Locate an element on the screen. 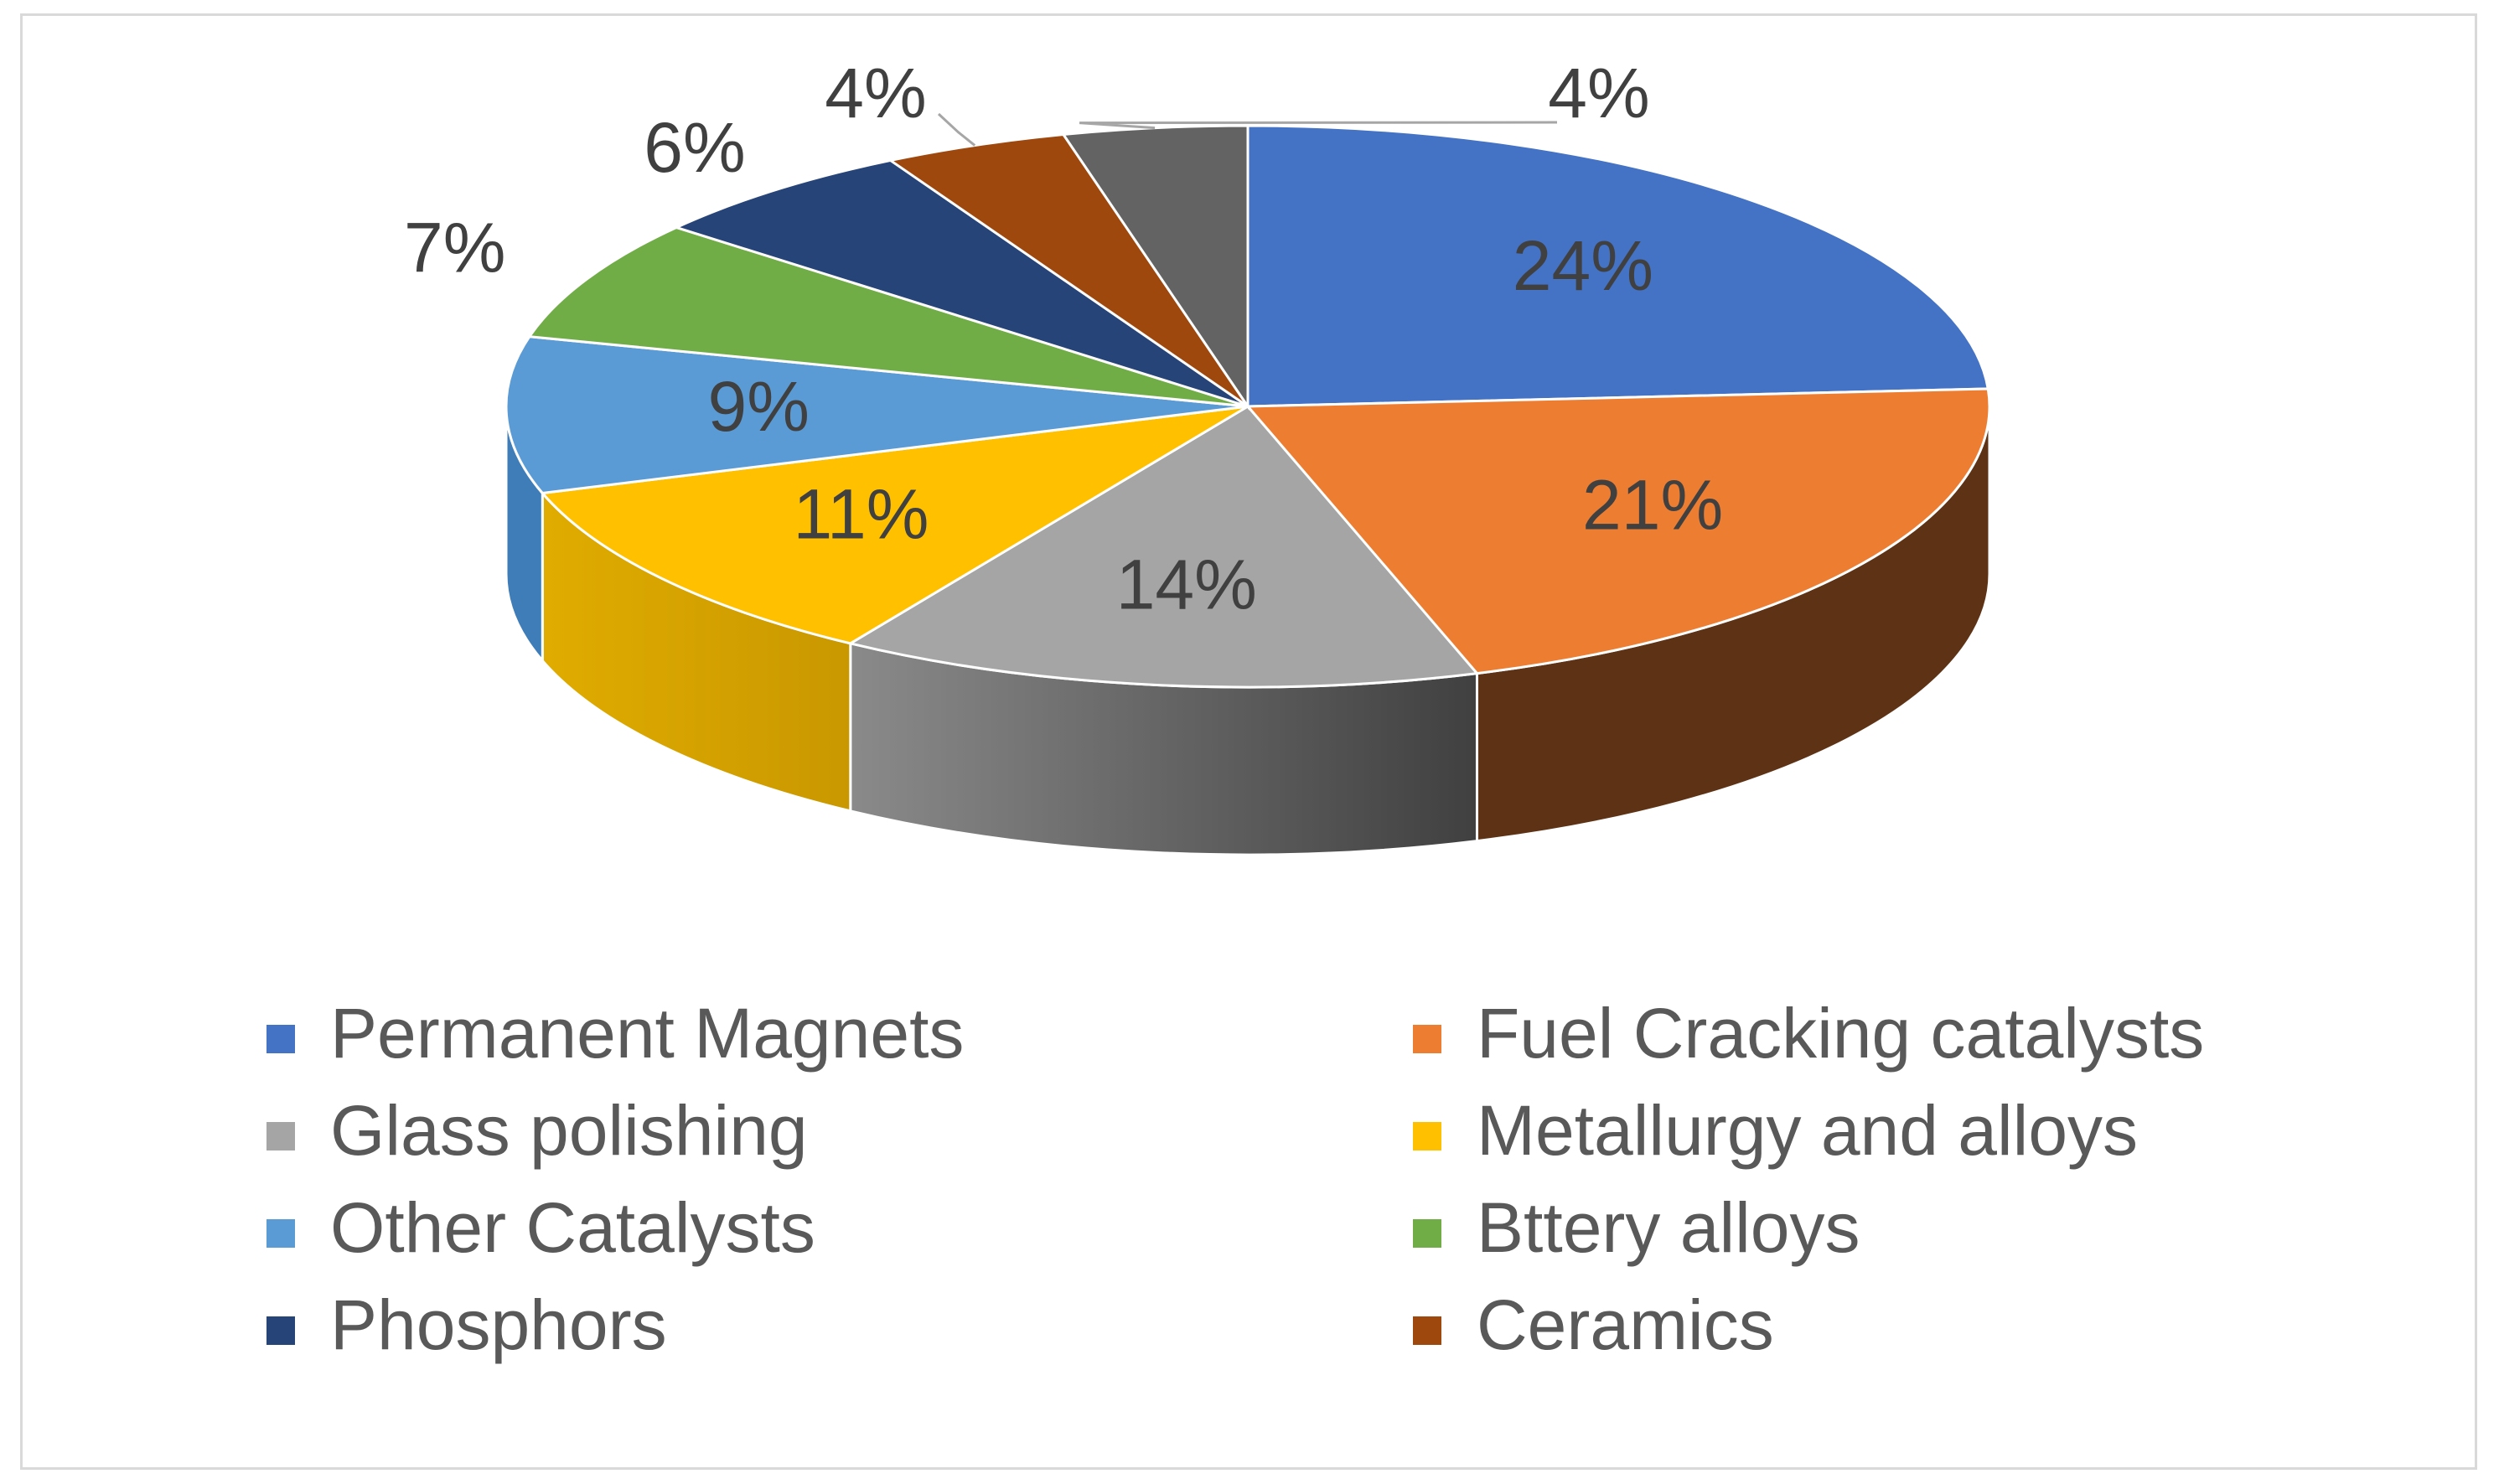 The width and height of the screenshot is (2499, 1484). pie-slice-phosphors is located at coordinates (960, 283).